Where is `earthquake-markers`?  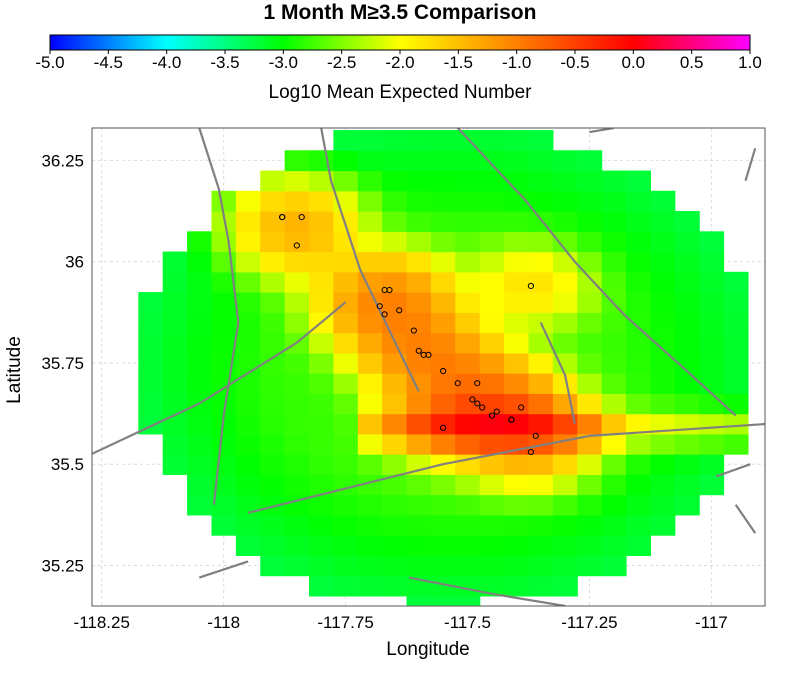
earthquake-markers is located at coordinates (409, 335).